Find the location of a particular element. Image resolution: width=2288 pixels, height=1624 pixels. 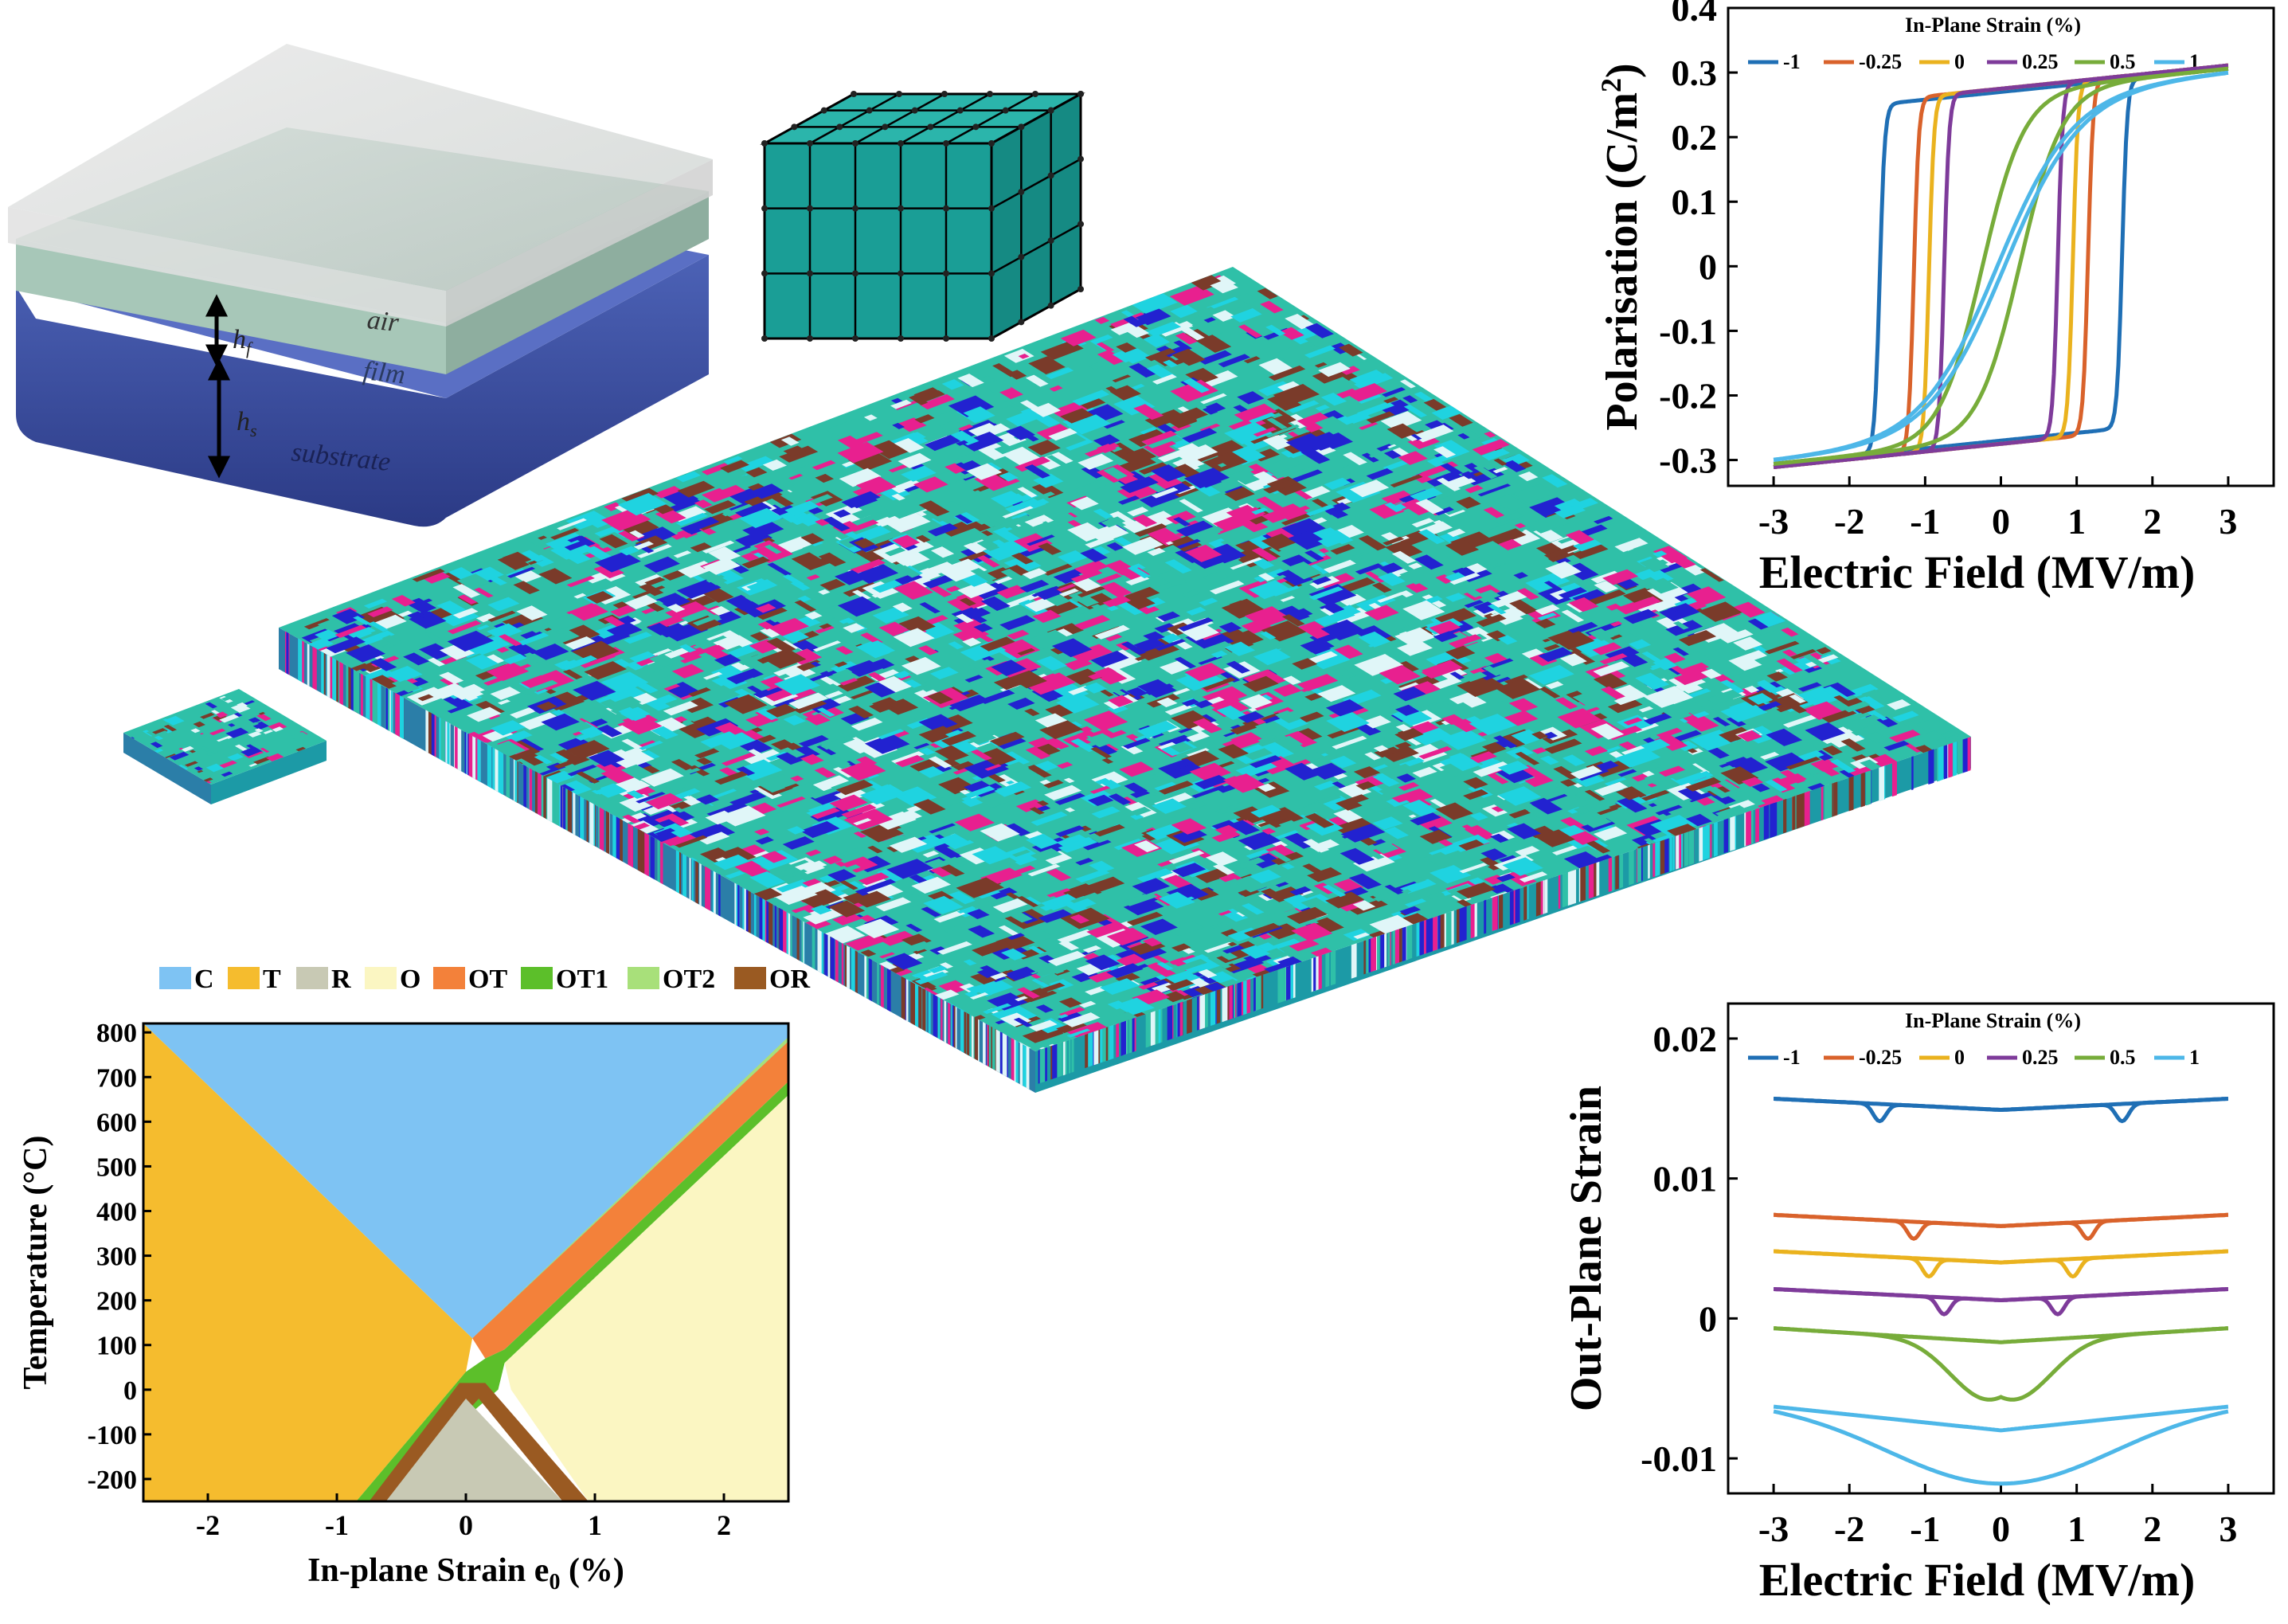

substrate-layer is located at coordinates (362, 391).